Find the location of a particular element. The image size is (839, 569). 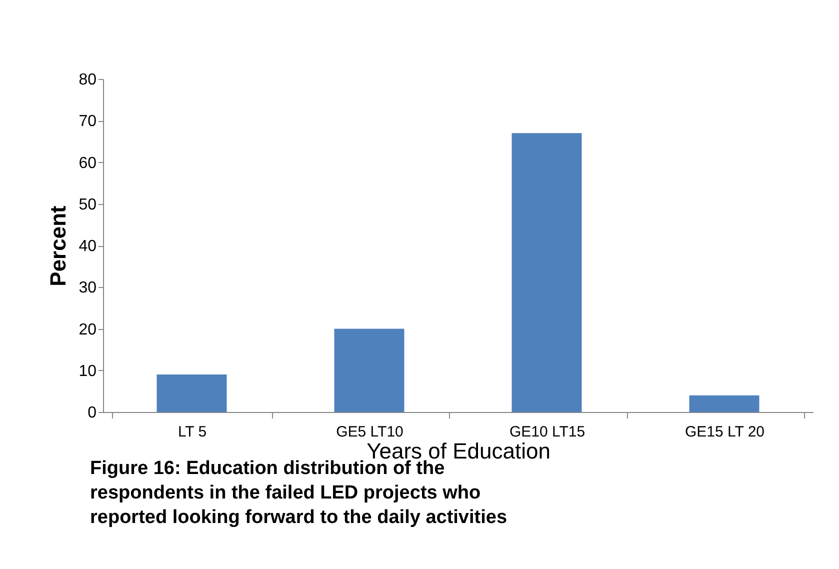

x-tick-label: GE10 LT15 is located at coordinates (547, 432).